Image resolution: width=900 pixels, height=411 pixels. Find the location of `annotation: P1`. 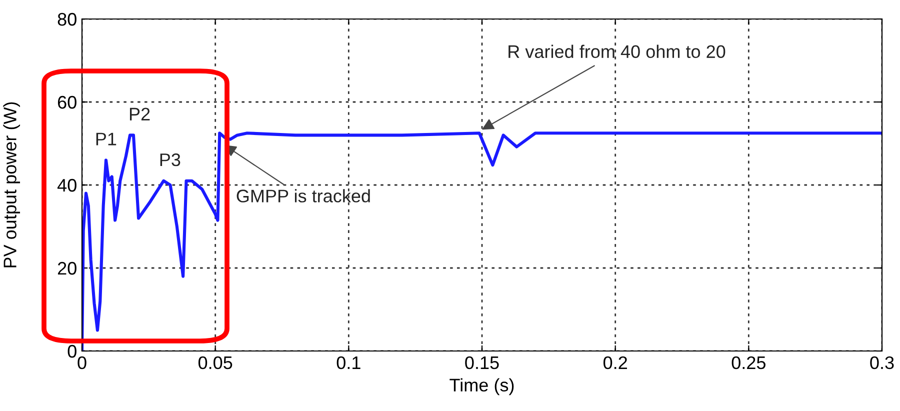

annotation: P1 is located at coordinates (106, 139).